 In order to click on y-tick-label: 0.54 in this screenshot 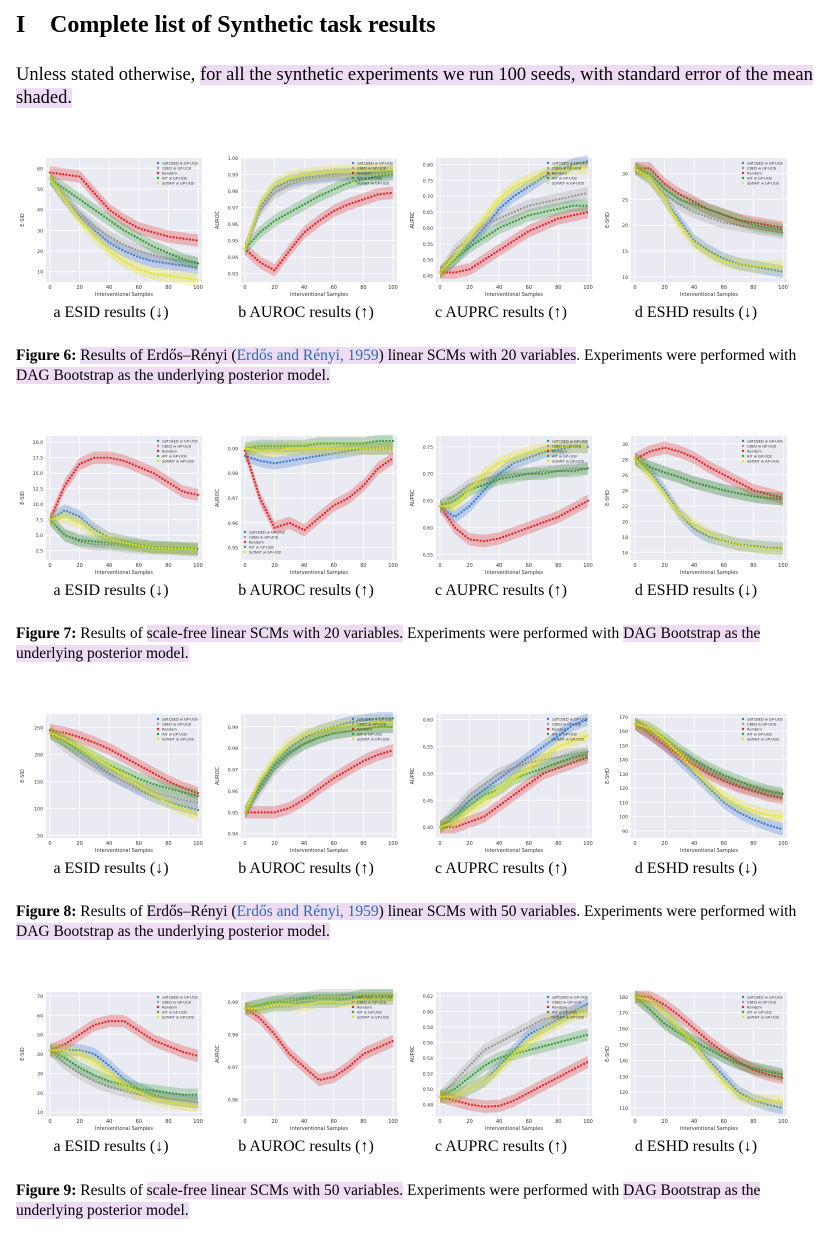, I will do `click(428, 1059)`.